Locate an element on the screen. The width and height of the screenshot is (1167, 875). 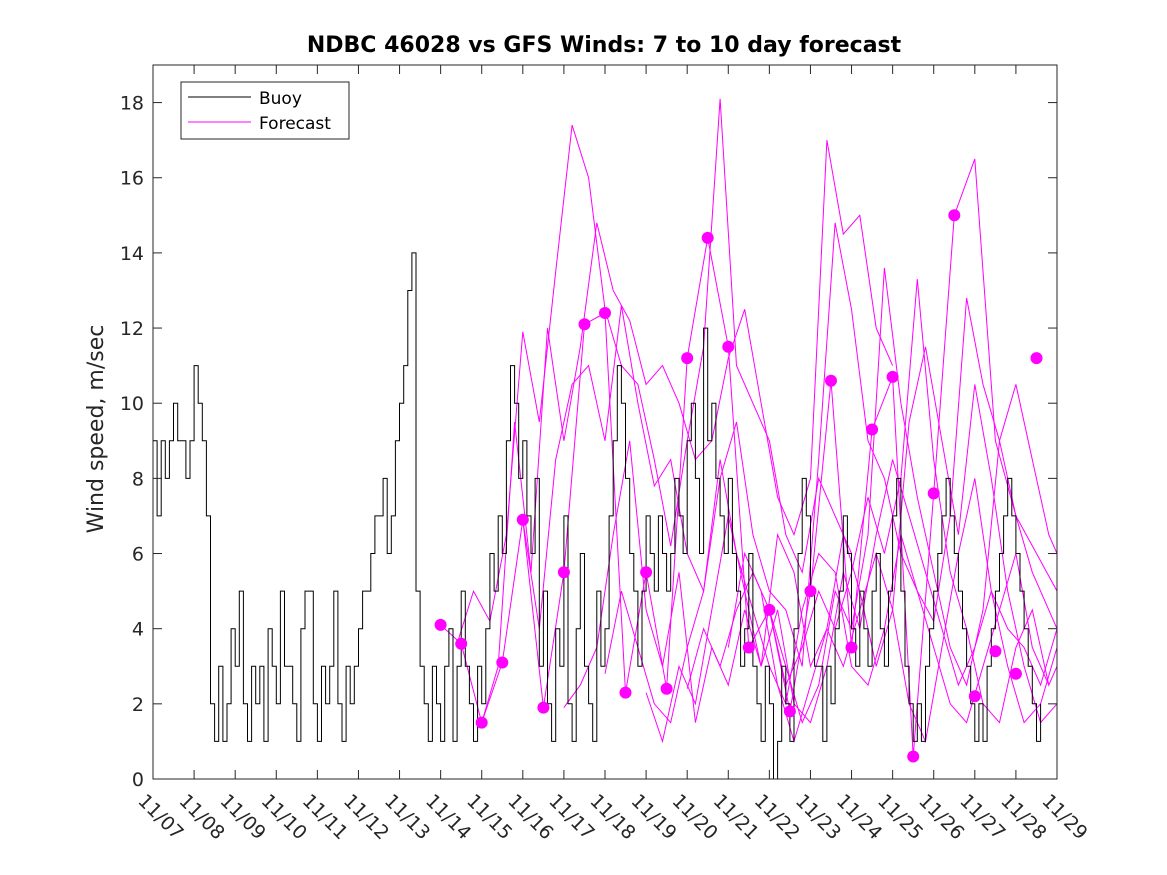
legend-box is located at coordinates (265, 110).